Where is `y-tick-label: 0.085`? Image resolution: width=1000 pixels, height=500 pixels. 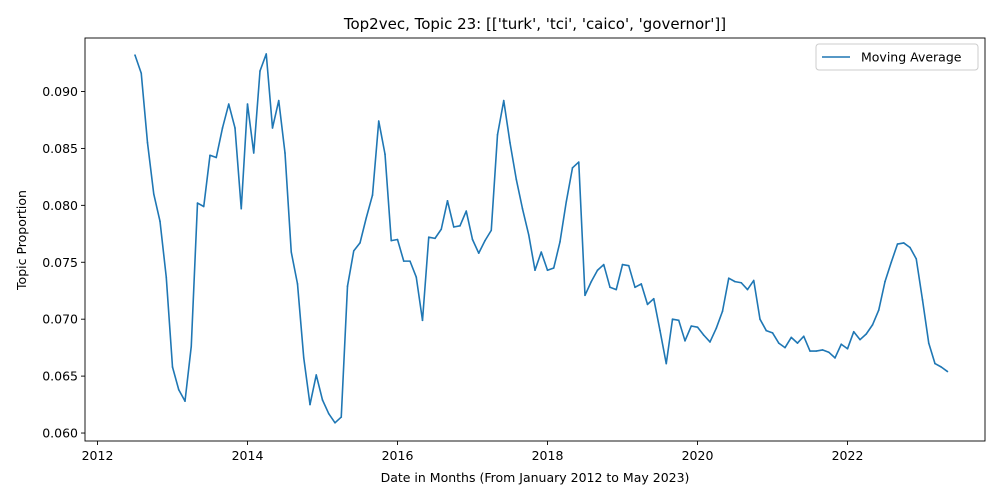
y-tick-label: 0.085 is located at coordinates (60, 148).